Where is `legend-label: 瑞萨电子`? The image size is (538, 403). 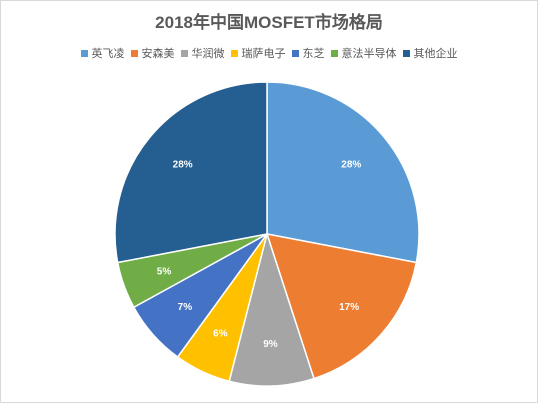
legend-label: 瑞萨电子 is located at coordinates (263, 53).